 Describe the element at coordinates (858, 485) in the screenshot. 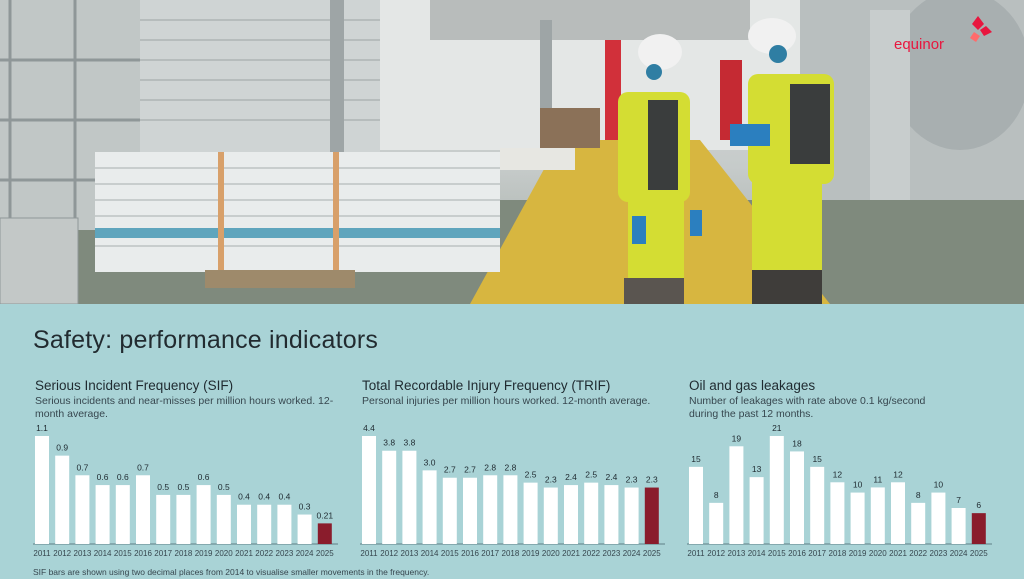

I see `data-label: 10` at that location.